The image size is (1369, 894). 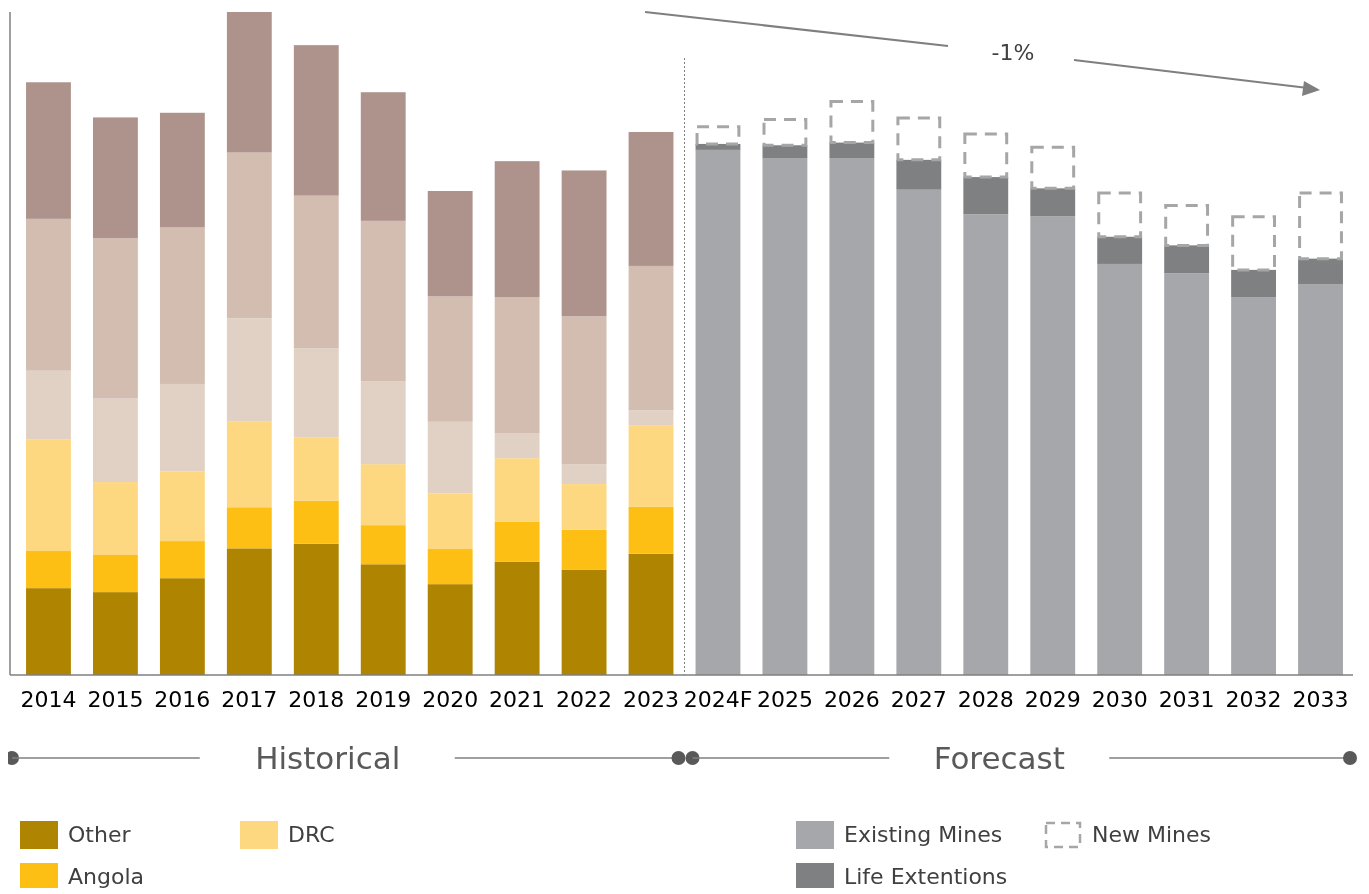 I want to click on x-tick-label: 2015, so click(x=115, y=699).